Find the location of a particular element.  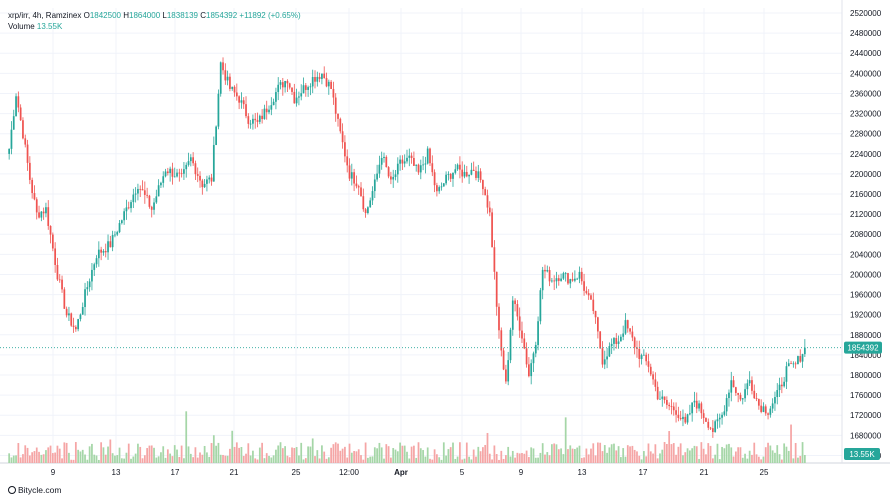

x-tick-label: 17 is located at coordinates (643, 472).